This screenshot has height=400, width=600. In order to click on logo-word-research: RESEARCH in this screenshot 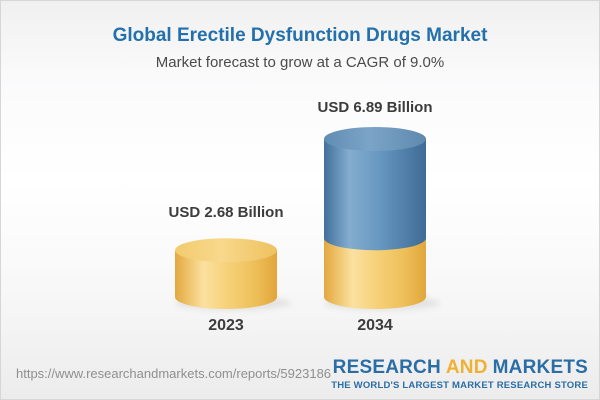, I will do `click(386, 367)`.